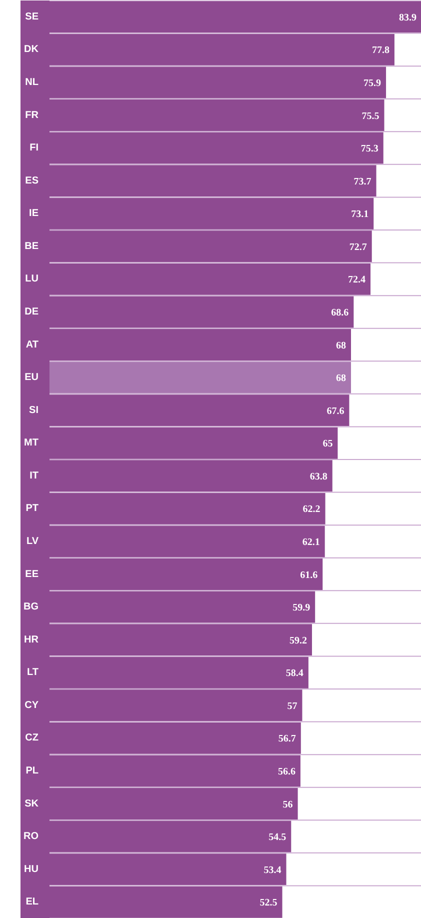  I want to click on data-label: 67.6, so click(335, 411).